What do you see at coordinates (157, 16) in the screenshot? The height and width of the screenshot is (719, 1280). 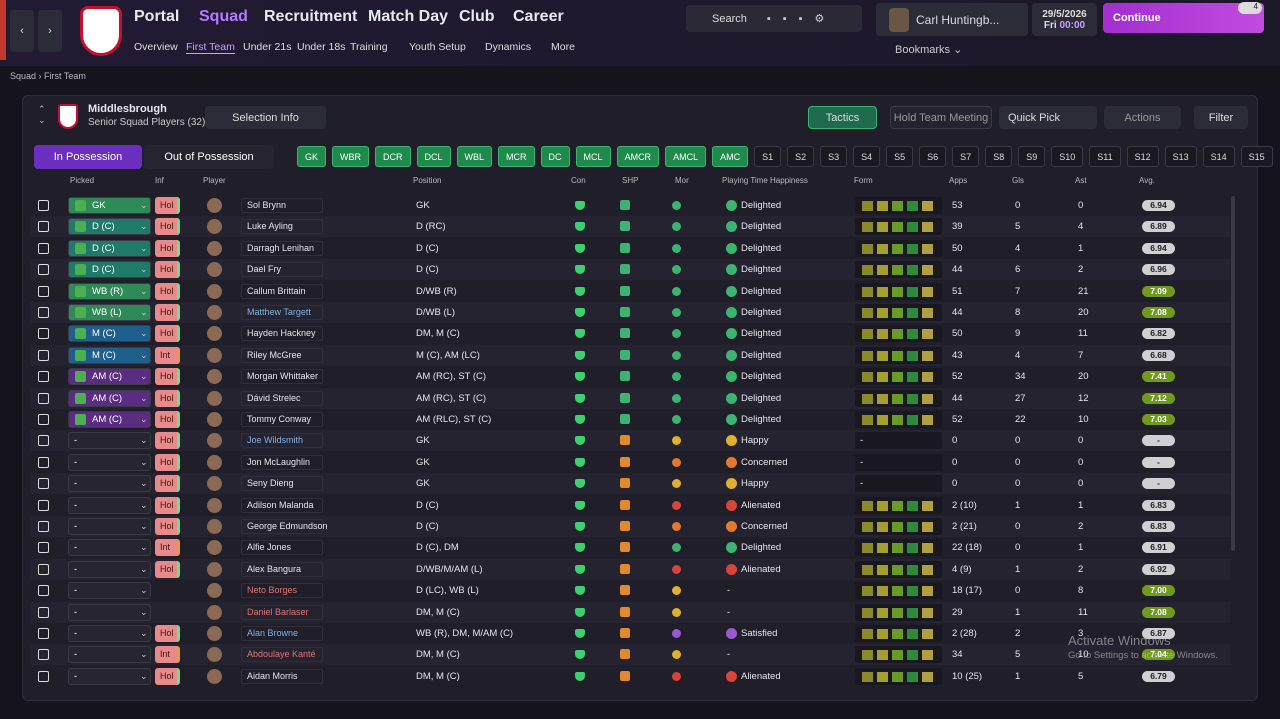 I see `main-nav-item: Portal` at bounding box center [157, 16].